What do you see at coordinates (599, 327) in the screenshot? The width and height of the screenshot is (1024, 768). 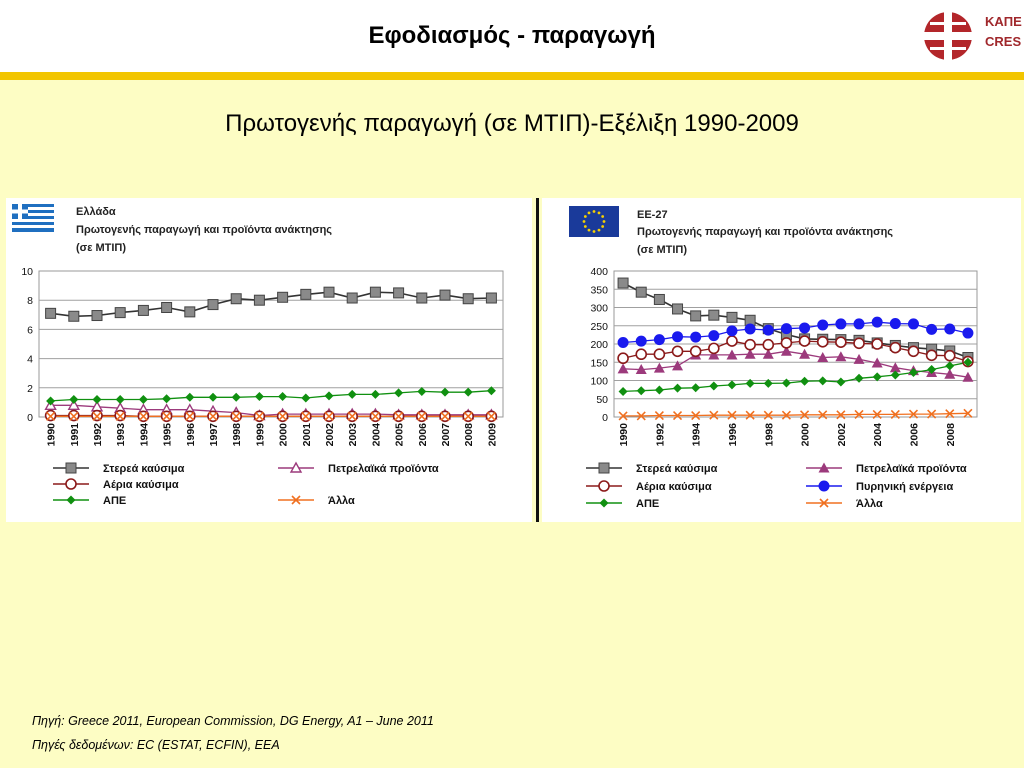 I see `y-tick-label: 250` at bounding box center [599, 327].